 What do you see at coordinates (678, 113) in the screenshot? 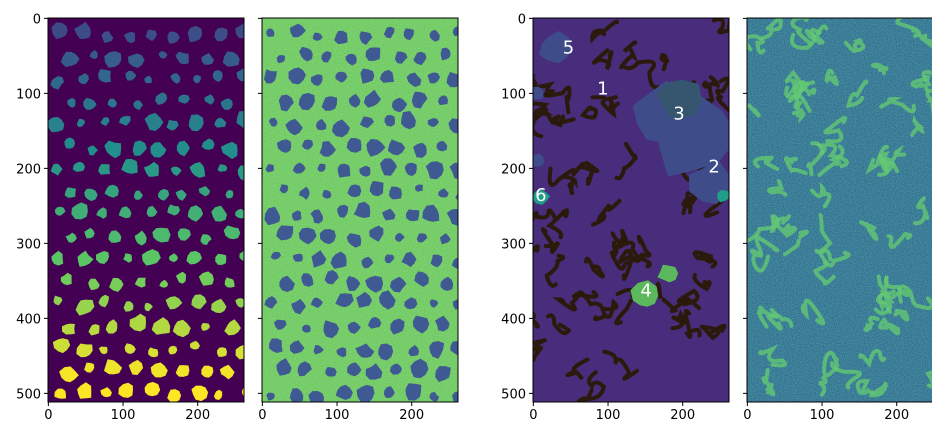
I see `annotation: 3` at bounding box center [678, 113].